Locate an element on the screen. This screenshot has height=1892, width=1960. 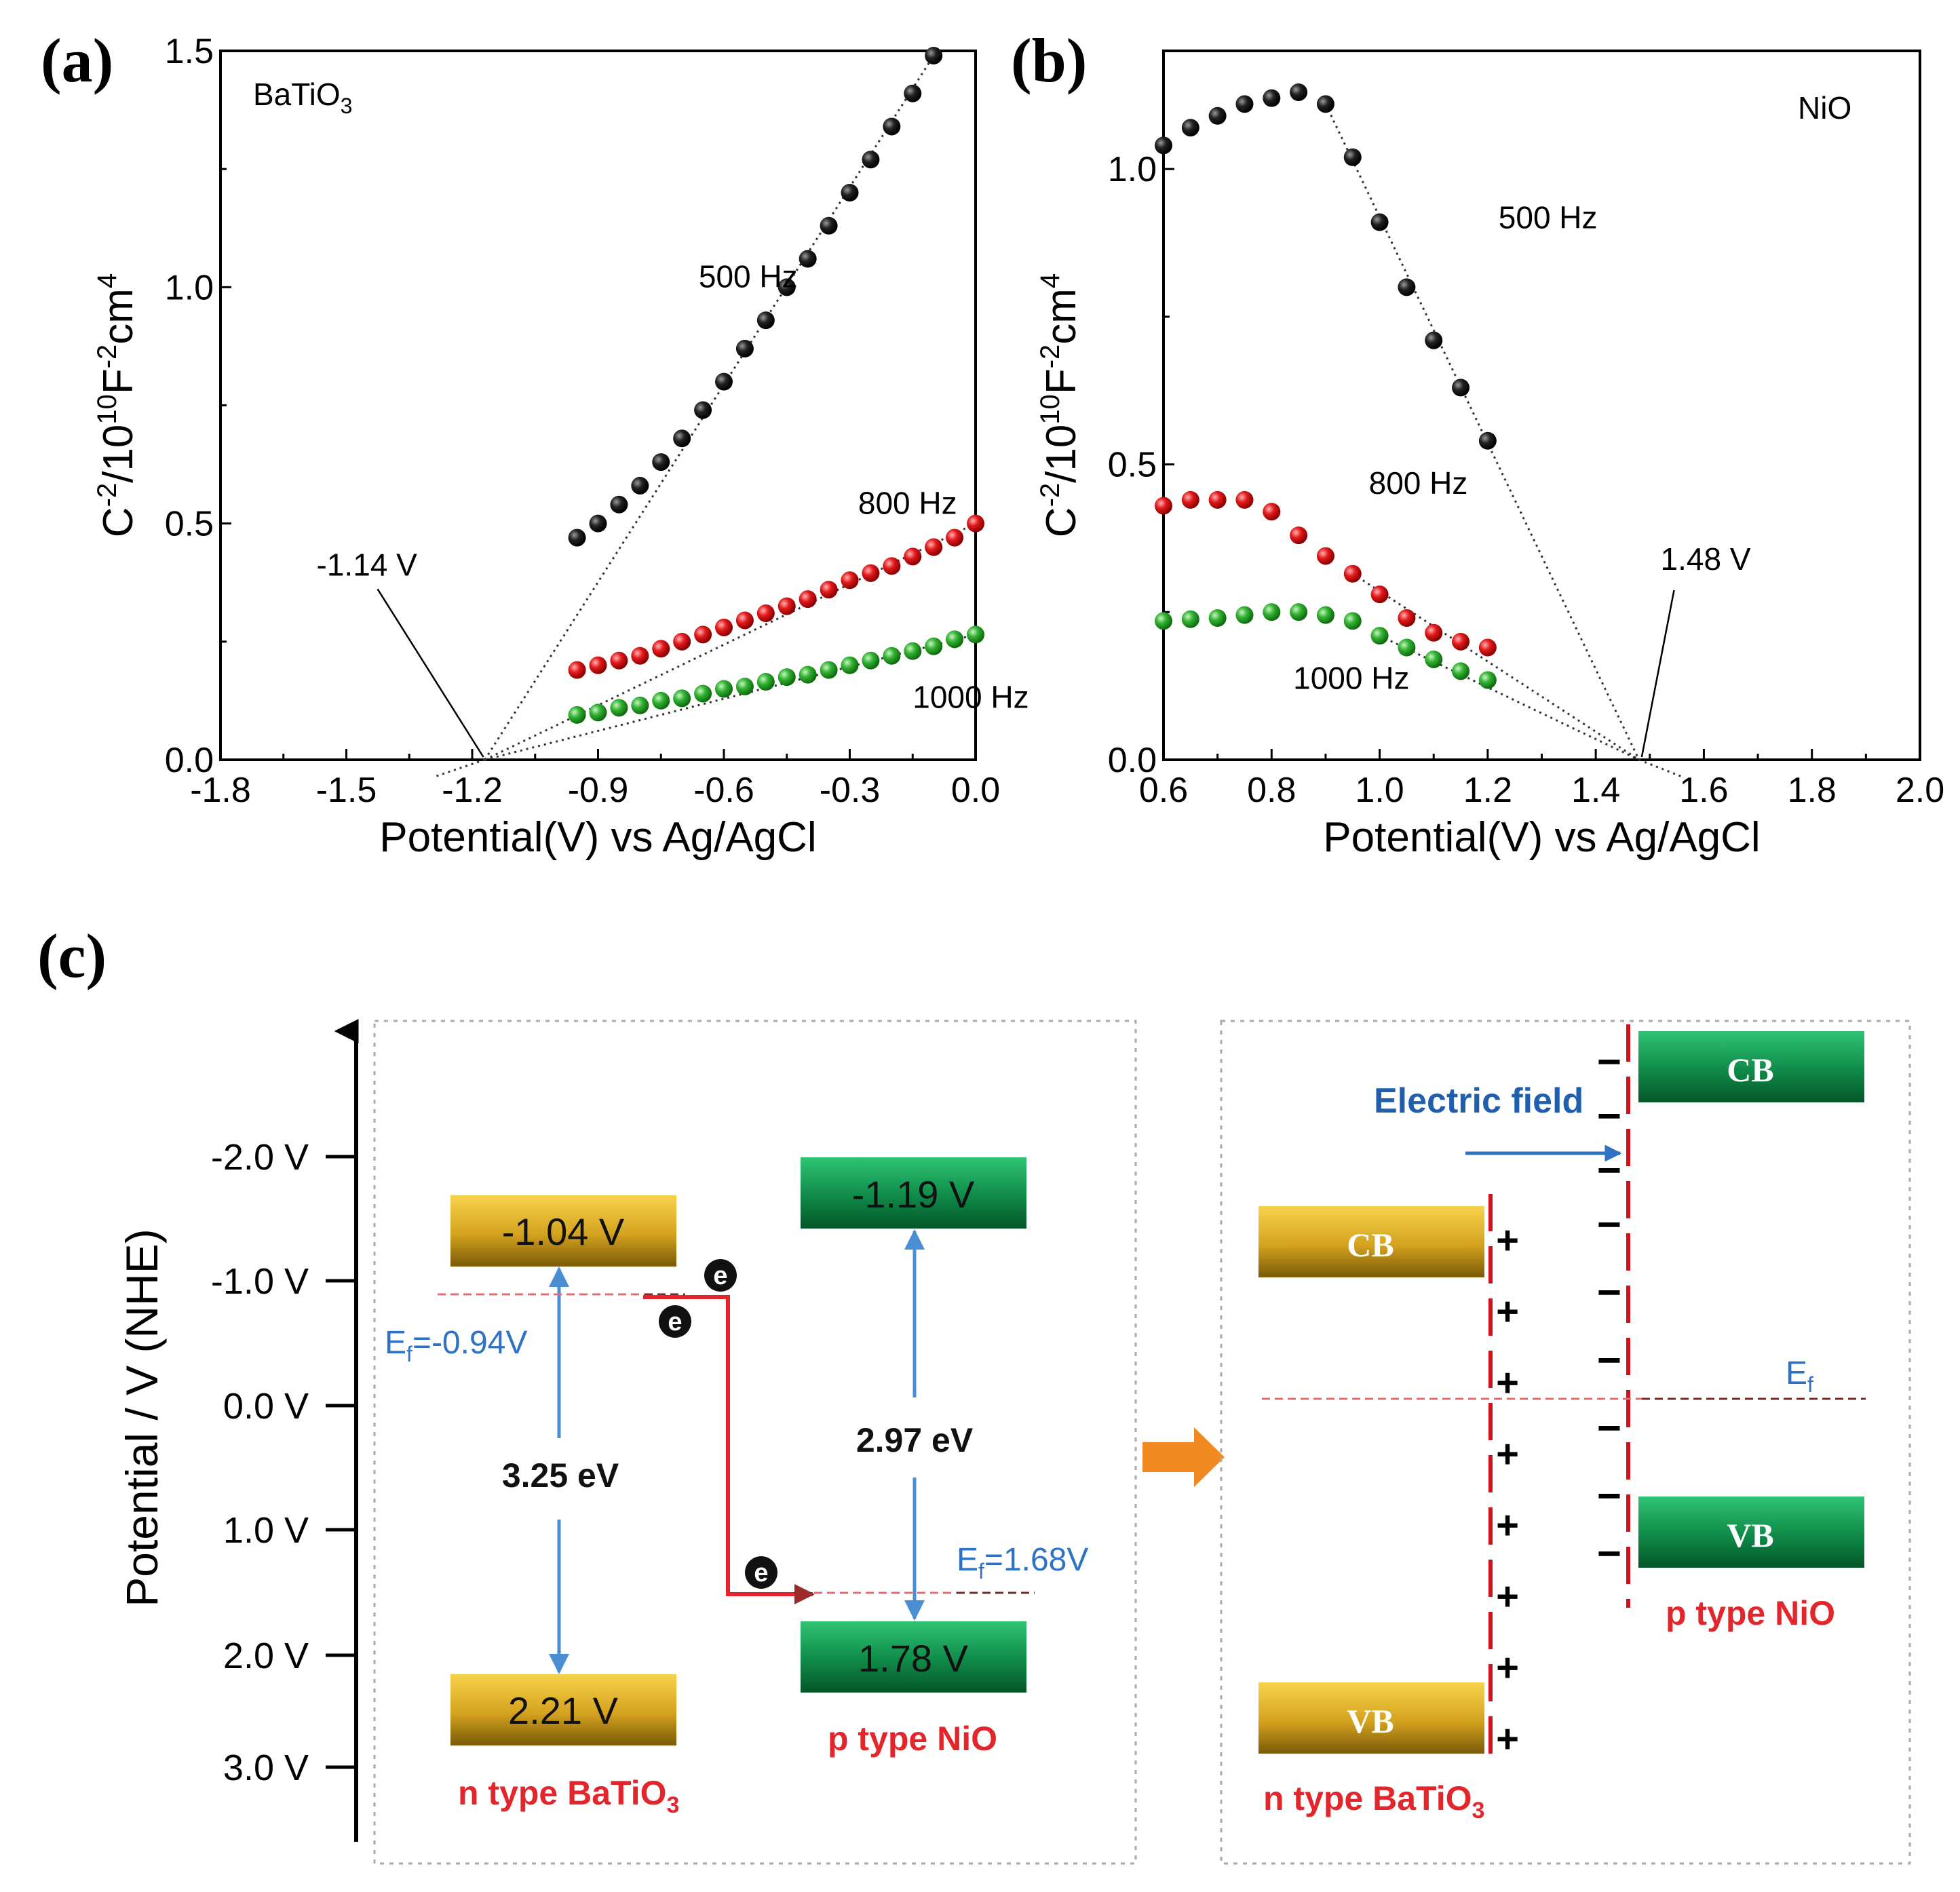
potential-tick-label: 2.0 V is located at coordinates (266, 1656).